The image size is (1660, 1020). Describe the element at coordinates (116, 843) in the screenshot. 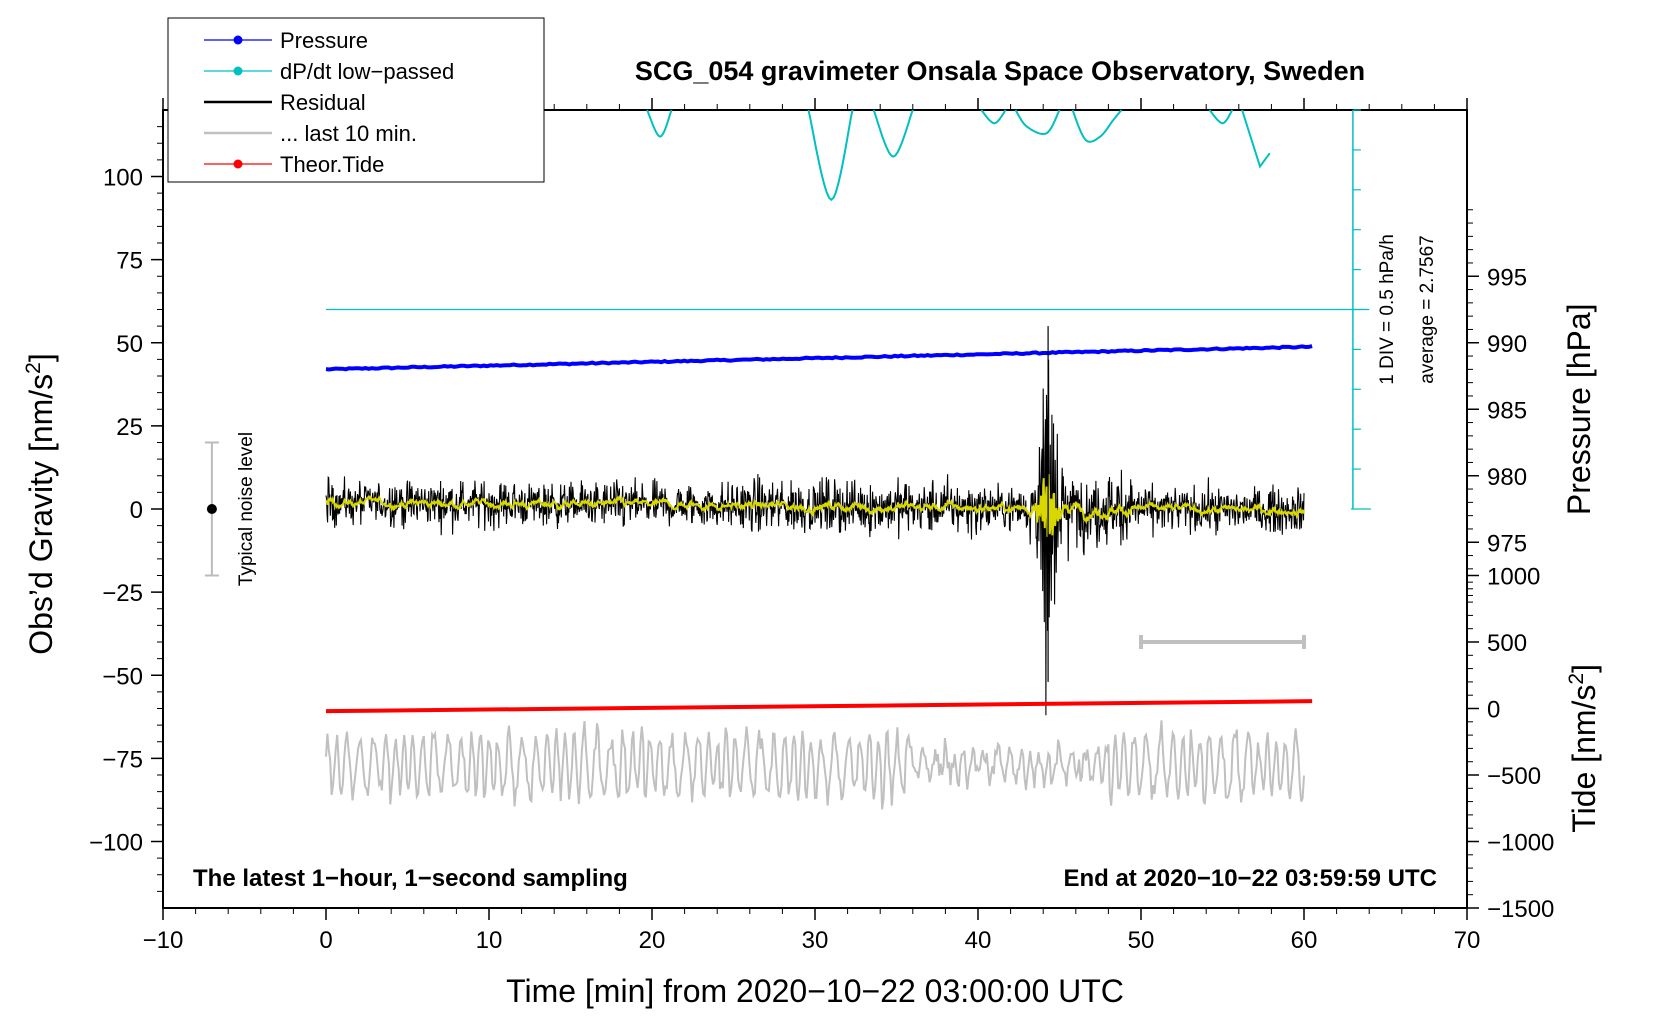

I see `y-tick-label-left: −100` at that location.